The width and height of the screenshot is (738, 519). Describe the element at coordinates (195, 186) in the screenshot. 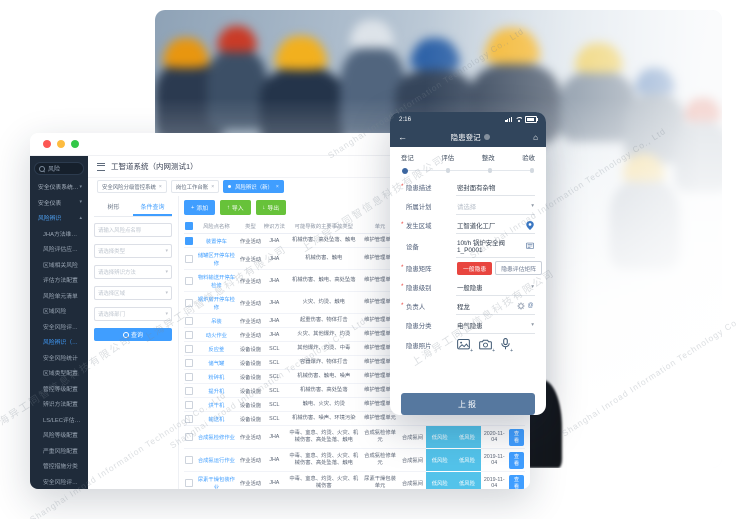

I see `nav-tab: 岗位工作台账 ×` at that location.